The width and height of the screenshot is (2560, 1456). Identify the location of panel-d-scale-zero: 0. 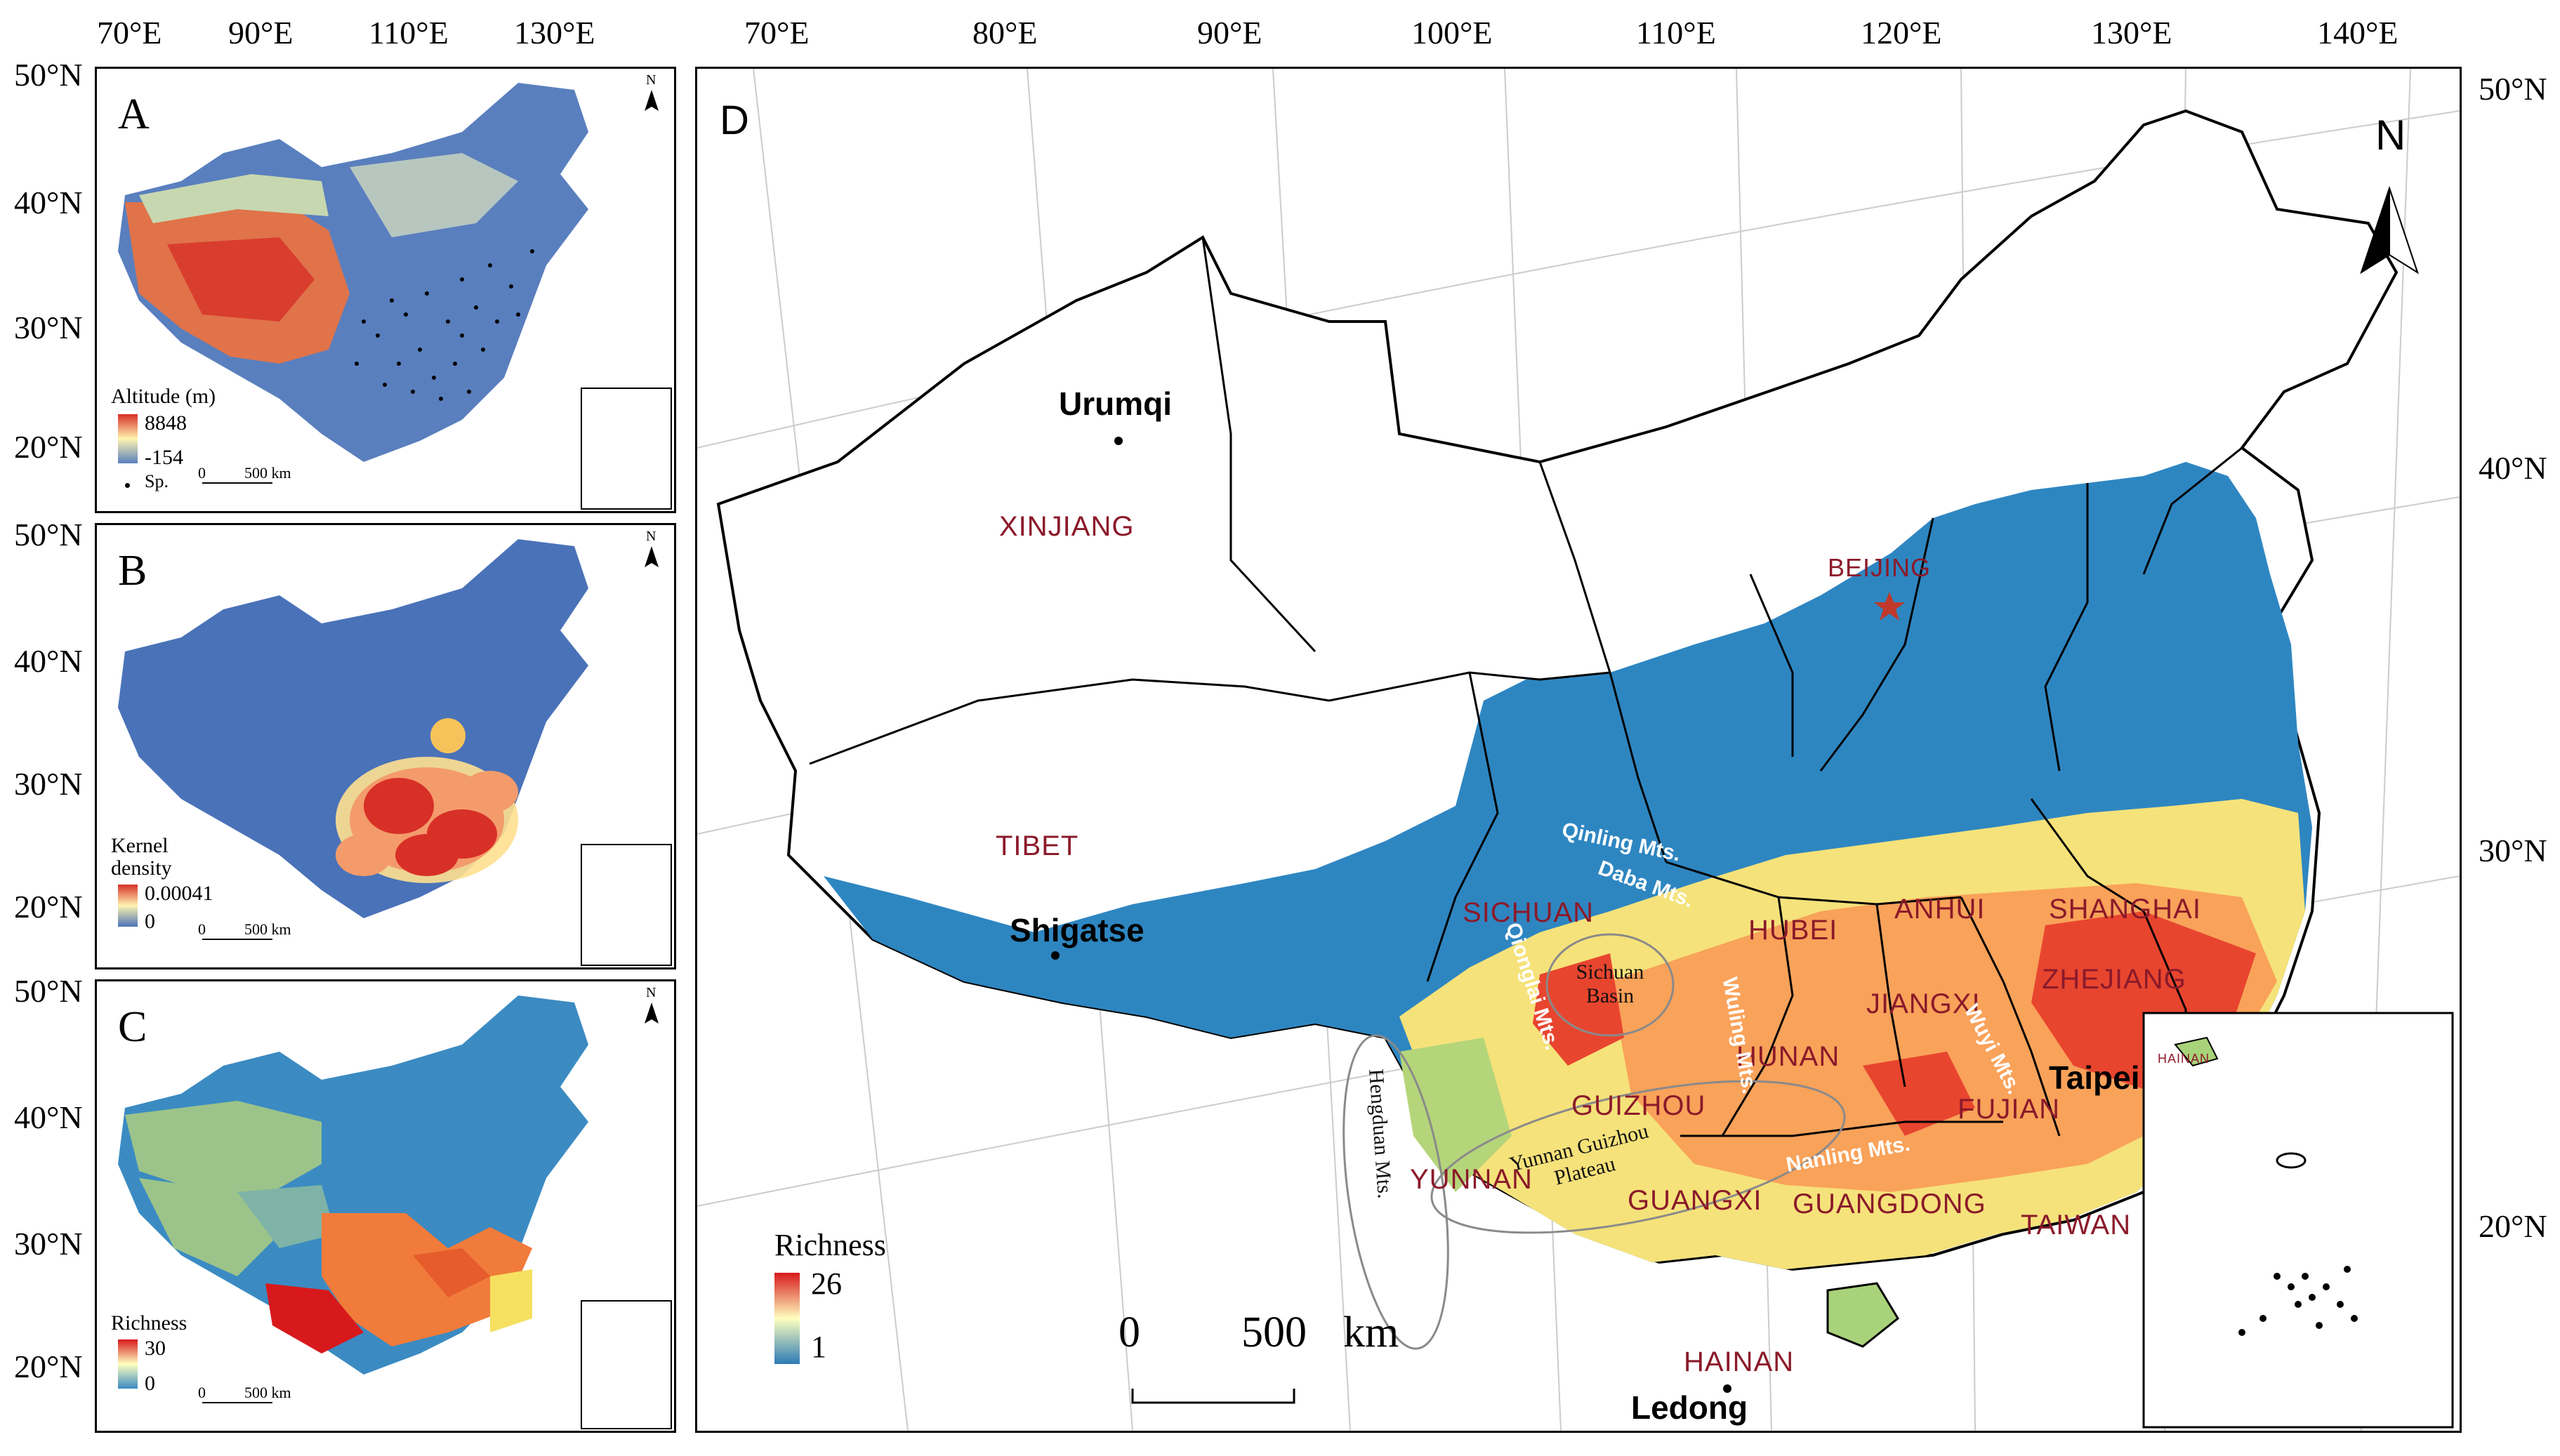
(1129, 1332).